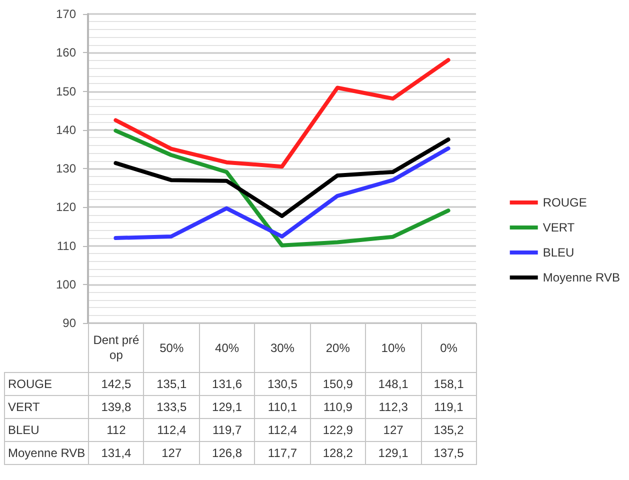 This screenshot has width=629, height=480. What do you see at coordinates (394, 348) in the screenshot?
I see `x-tick-label: 10%` at bounding box center [394, 348].